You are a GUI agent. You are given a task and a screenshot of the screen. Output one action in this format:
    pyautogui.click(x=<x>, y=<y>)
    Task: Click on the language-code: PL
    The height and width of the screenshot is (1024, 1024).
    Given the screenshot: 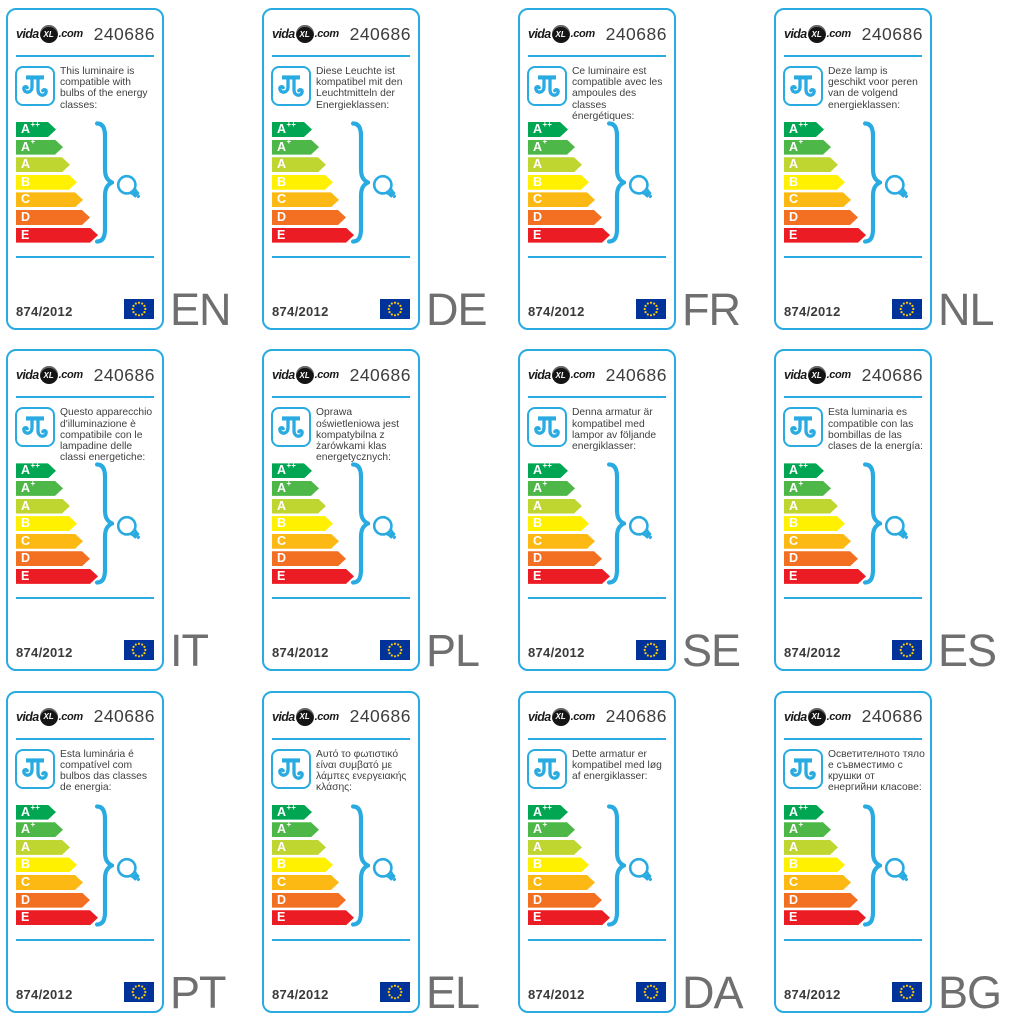 What is the action you would take?
    pyautogui.click(x=453, y=651)
    